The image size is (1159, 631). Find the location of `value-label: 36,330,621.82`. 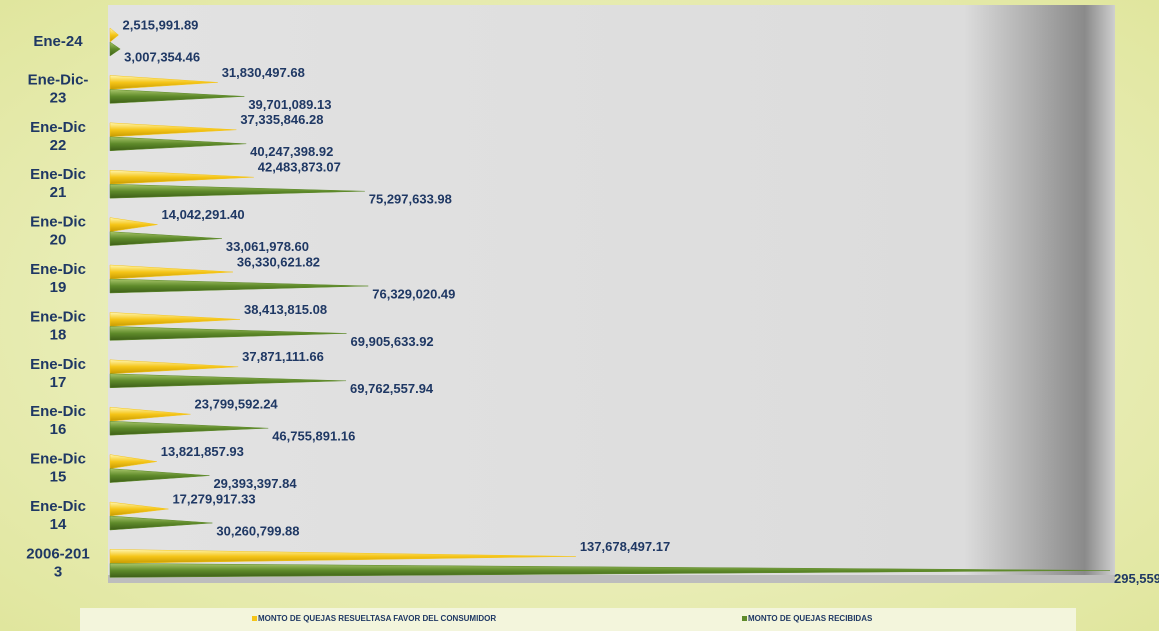

value-label: 36,330,621.82 is located at coordinates (278, 261).